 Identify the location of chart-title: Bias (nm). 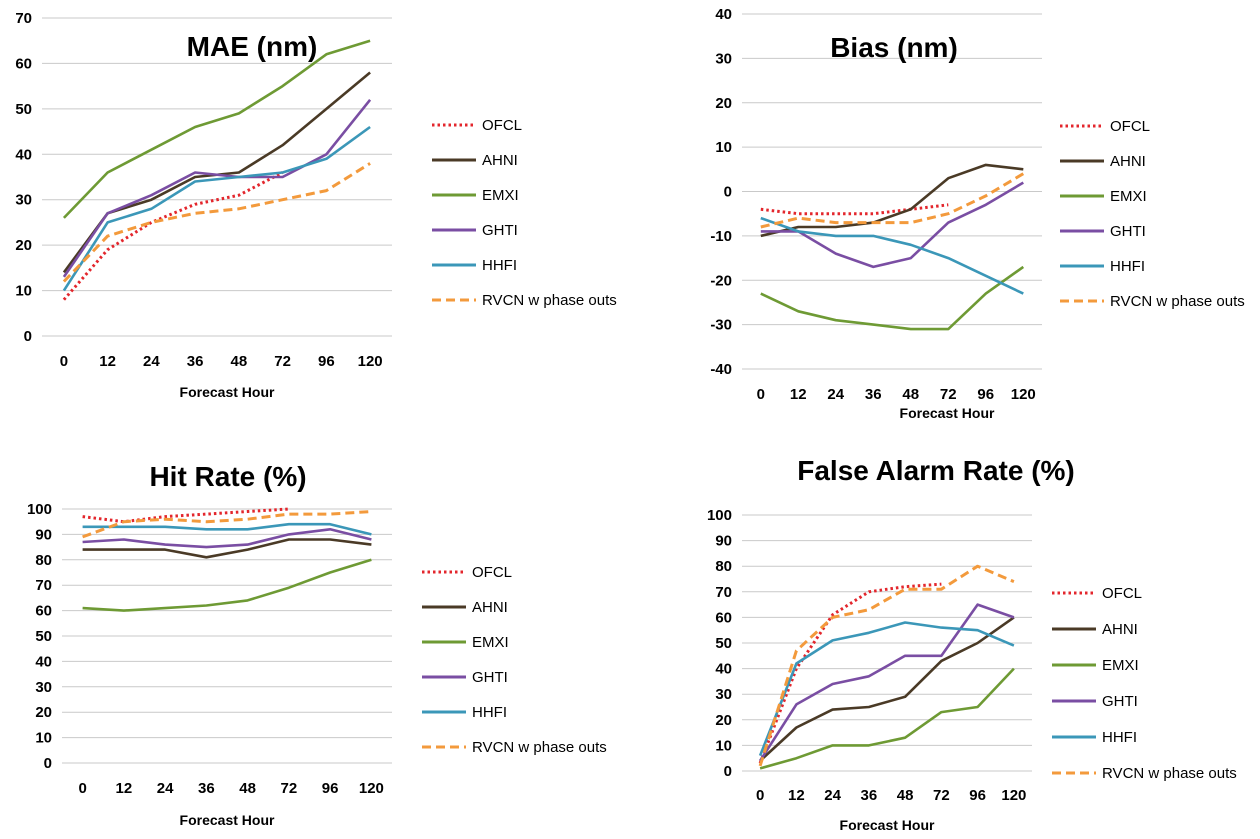
(894, 47).